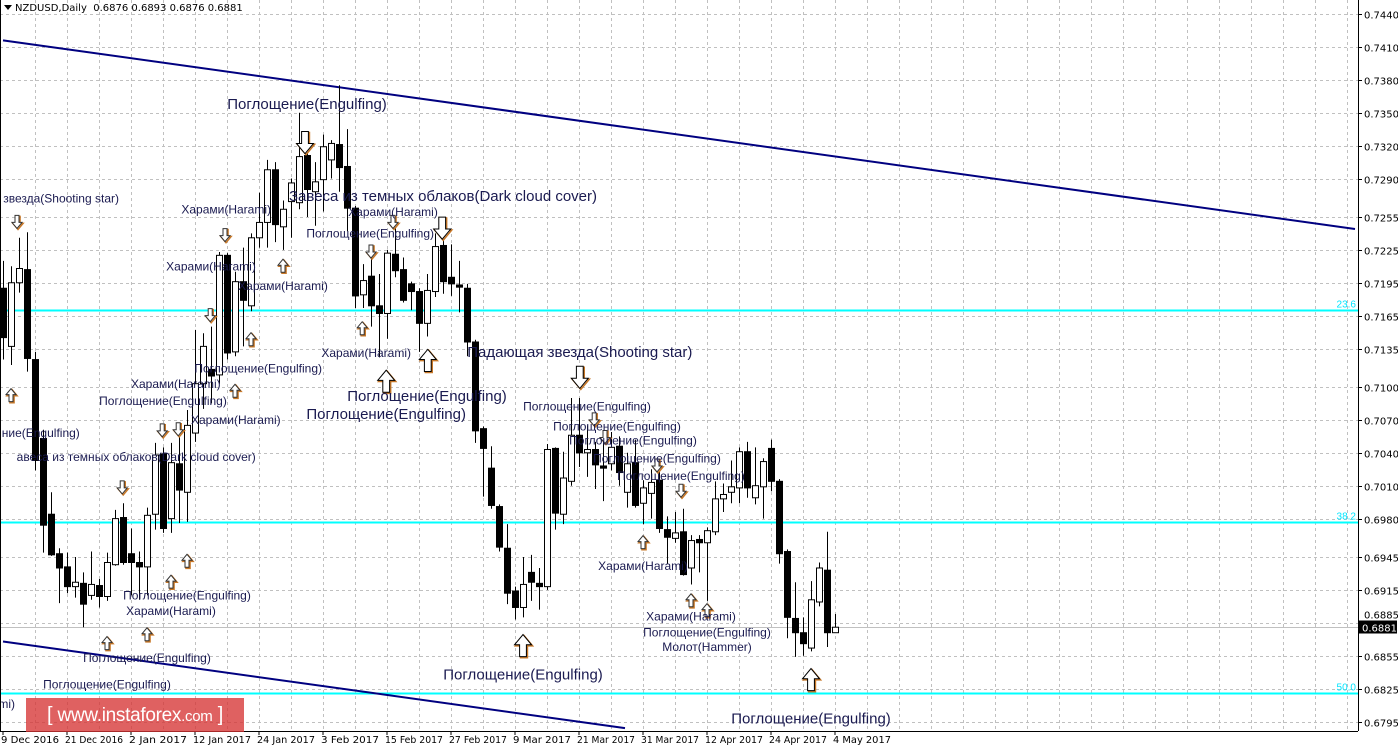 The width and height of the screenshot is (1398, 749). I want to click on x-tick-label: 12 Apr 2017, so click(734, 740).